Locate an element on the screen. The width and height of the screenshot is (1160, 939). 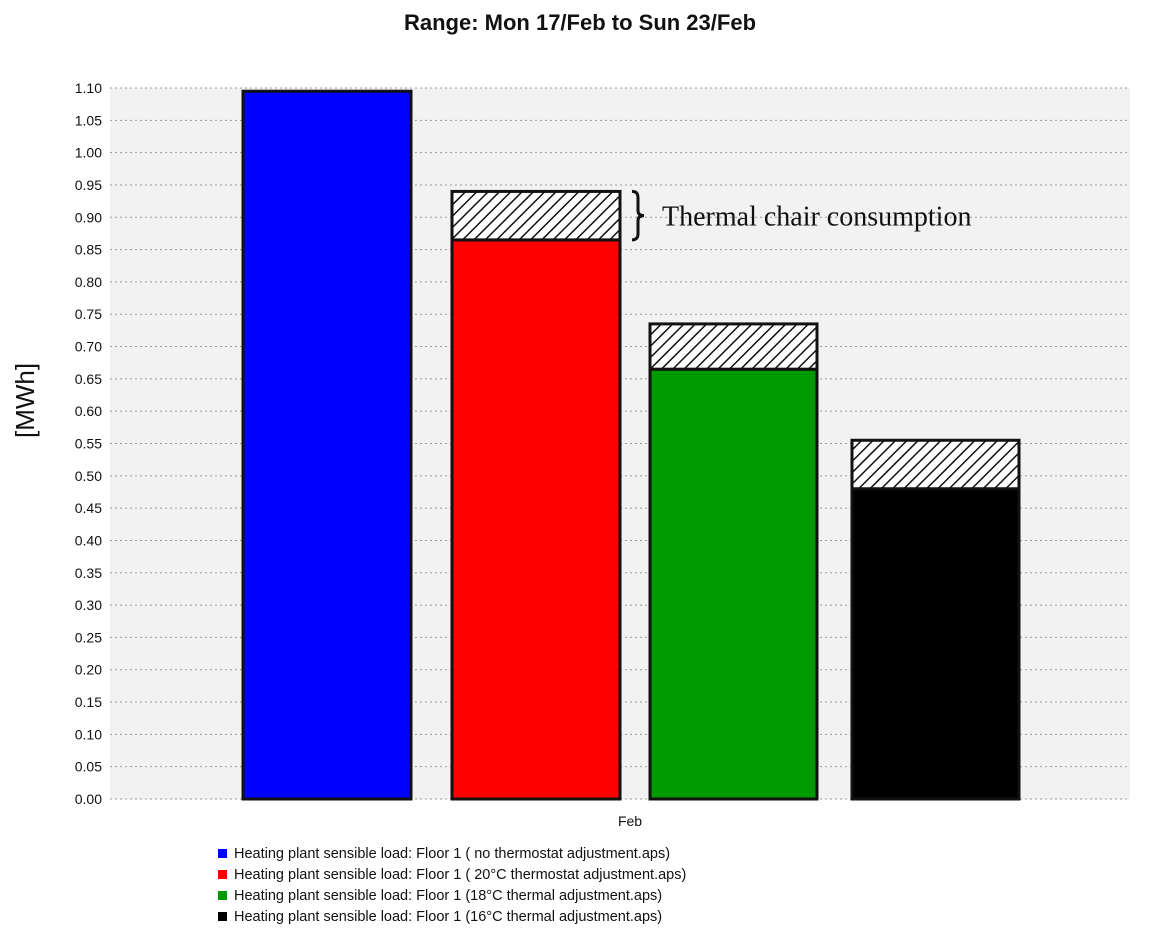
y-tick-label: 0.90 is located at coordinates (88, 217).